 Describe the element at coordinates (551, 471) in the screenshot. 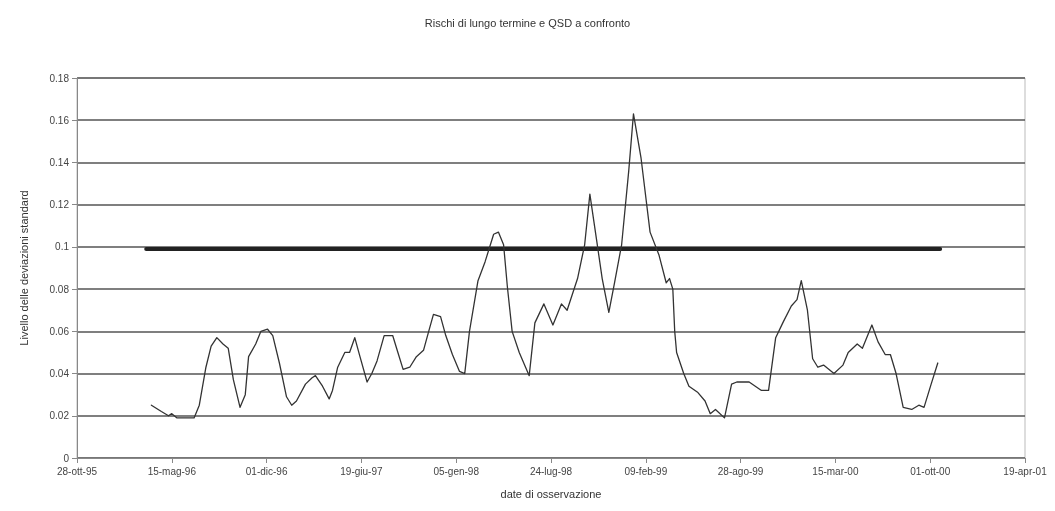

I see `x-tick-label: 24-lug-98` at that location.